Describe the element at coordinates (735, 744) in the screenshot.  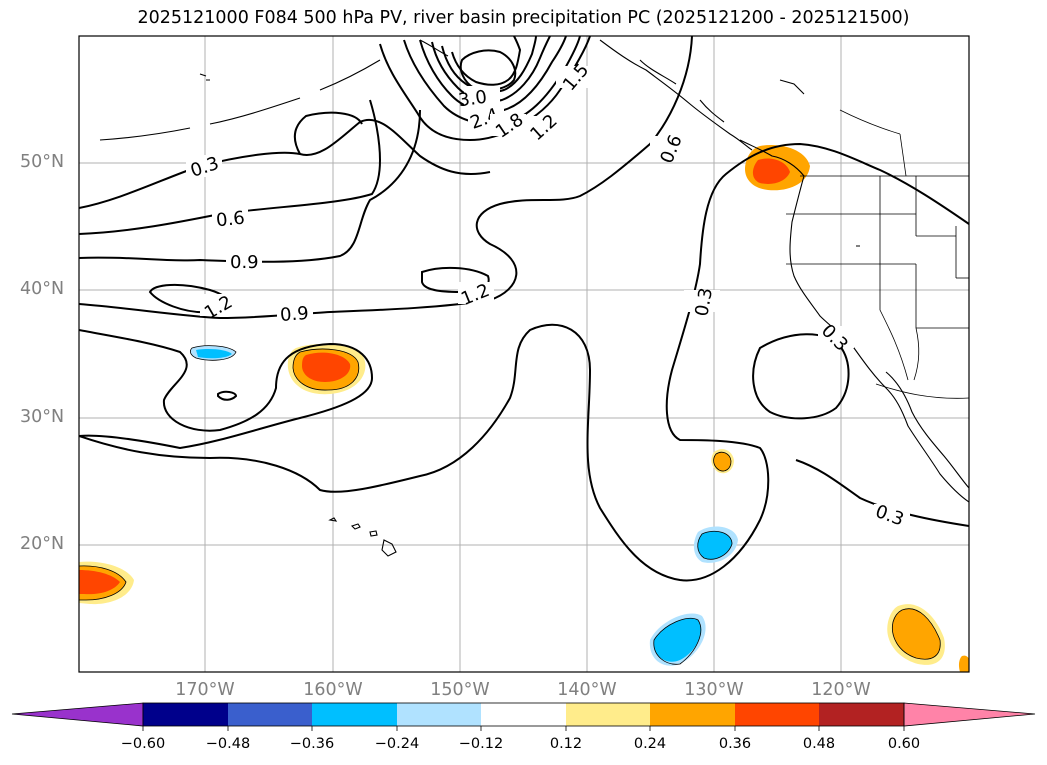
I see `colorbar-tick-label: 0.36` at that location.